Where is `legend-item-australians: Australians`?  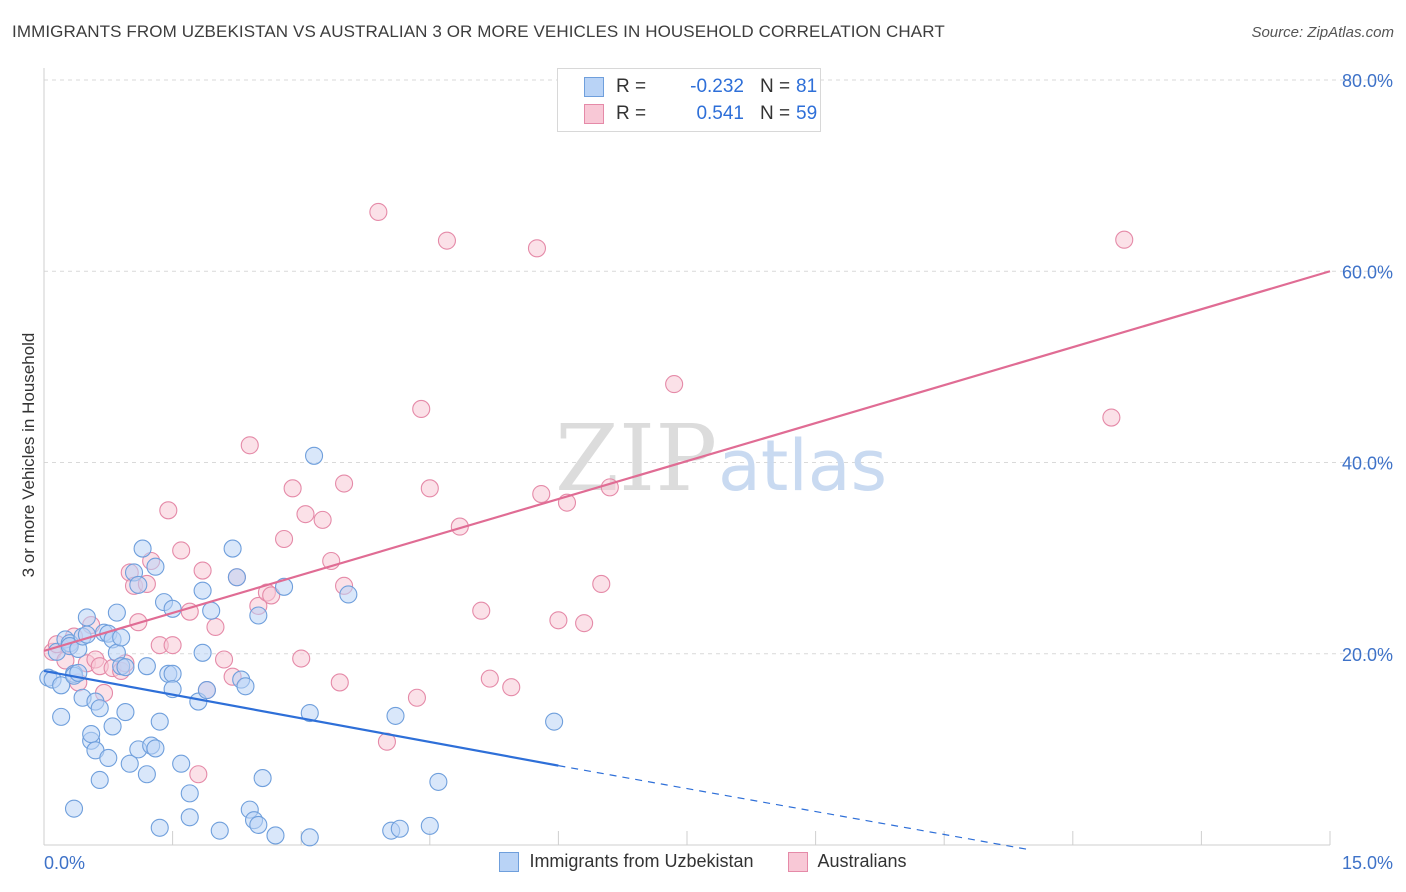 legend-item-australians: Australians is located at coordinates (847, 861).